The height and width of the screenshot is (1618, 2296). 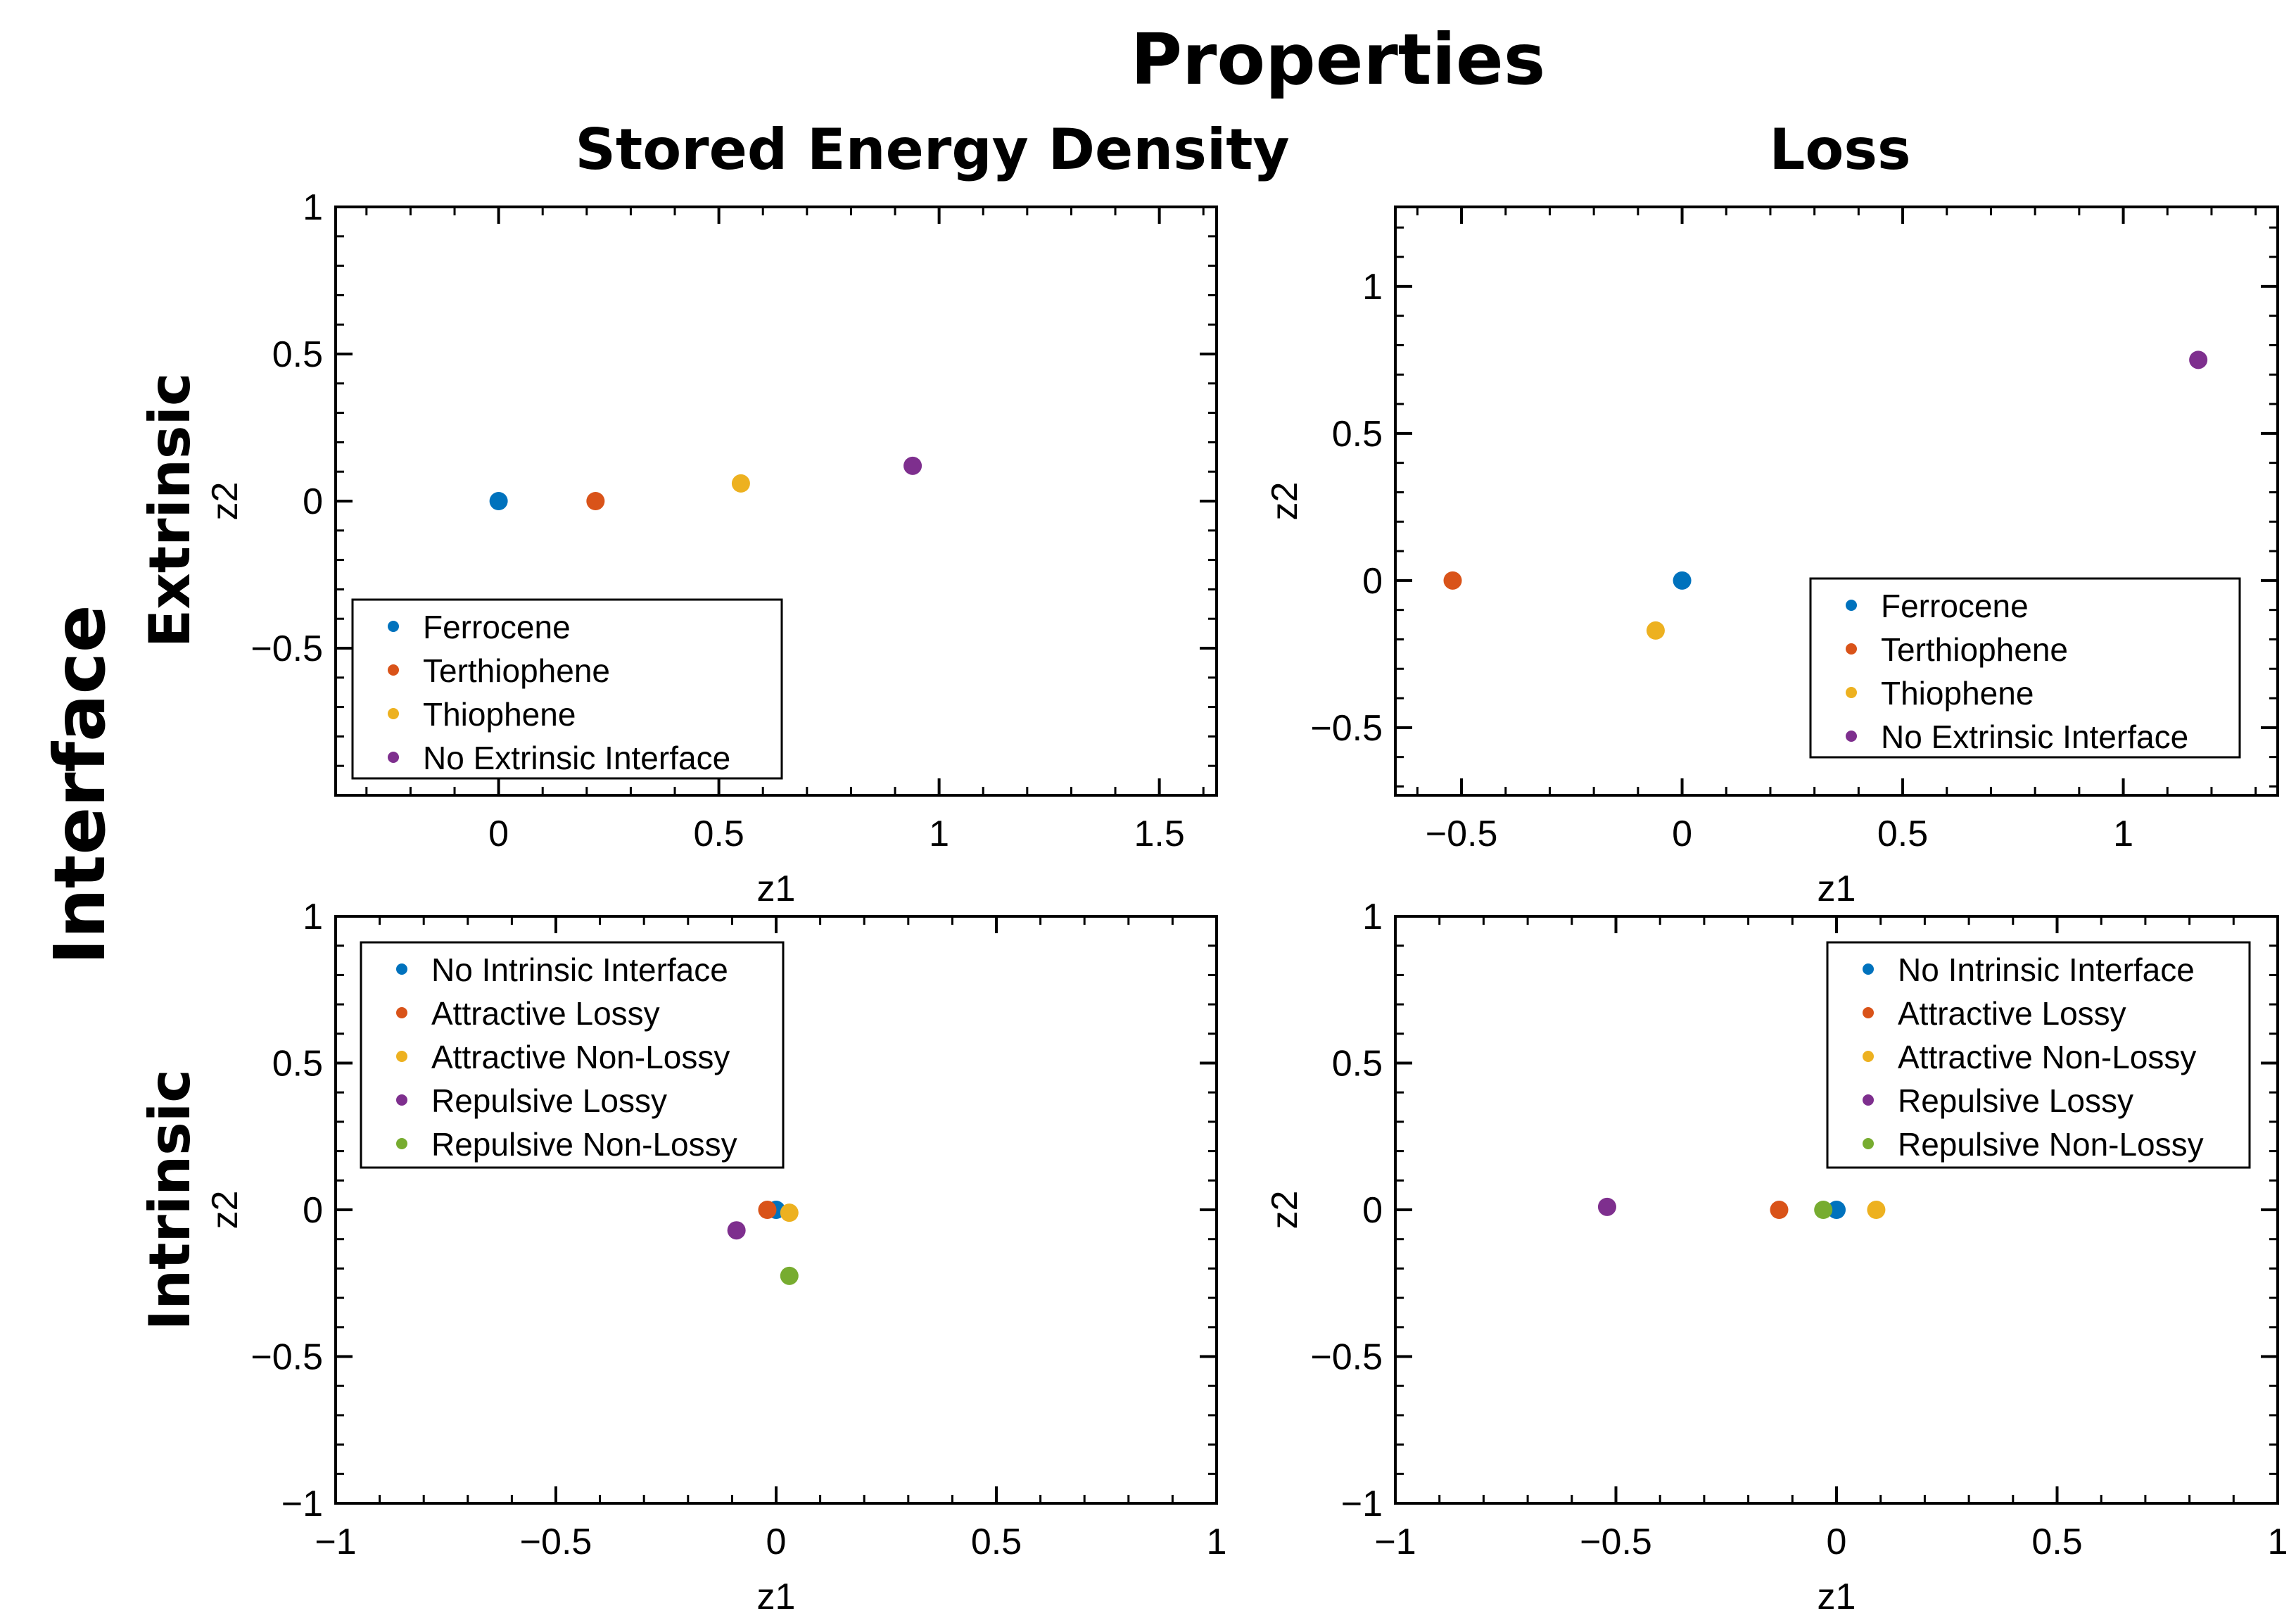 What do you see at coordinates (932, 149) in the screenshot?
I see `column-title-stored-energy-density: Stored Energy Density` at bounding box center [932, 149].